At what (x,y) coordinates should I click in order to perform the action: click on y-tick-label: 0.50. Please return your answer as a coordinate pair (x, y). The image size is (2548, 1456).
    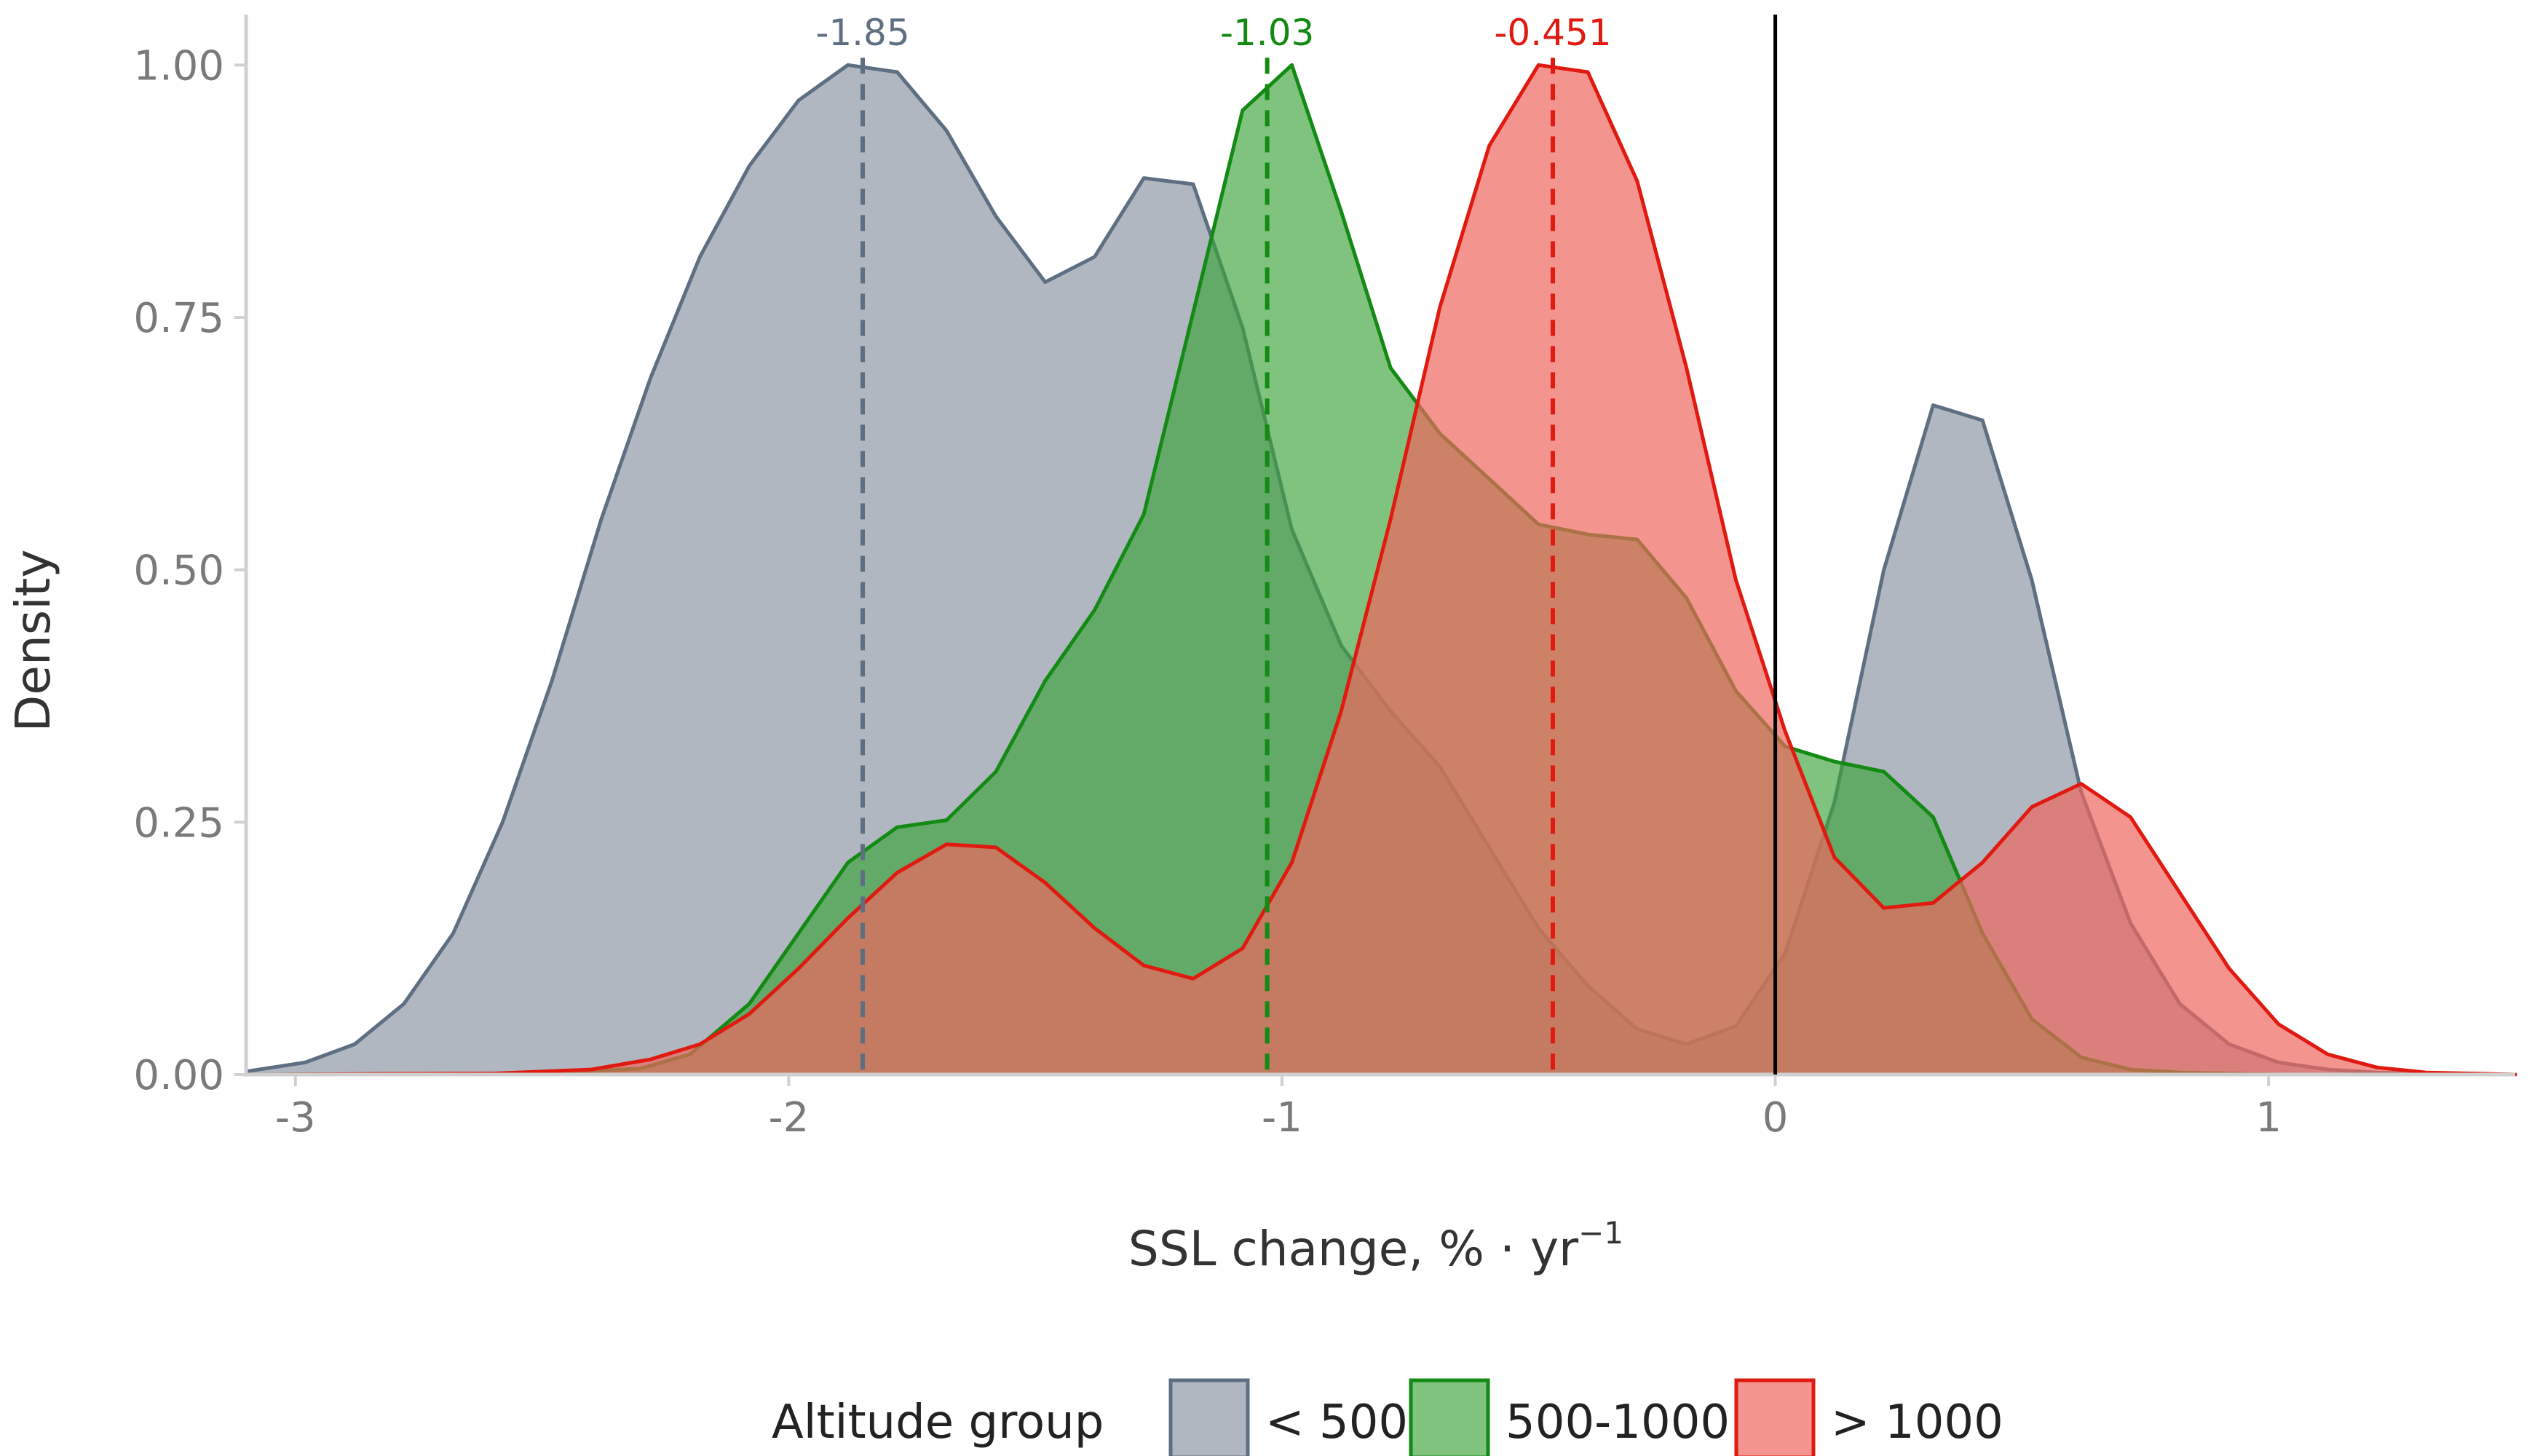
    Looking at the image, I should click on (178, 571).